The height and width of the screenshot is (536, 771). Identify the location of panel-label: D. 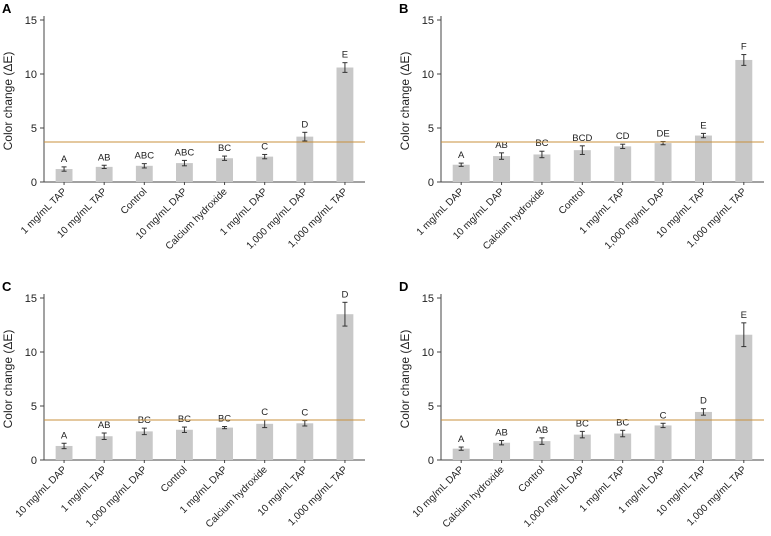
(403, 286).